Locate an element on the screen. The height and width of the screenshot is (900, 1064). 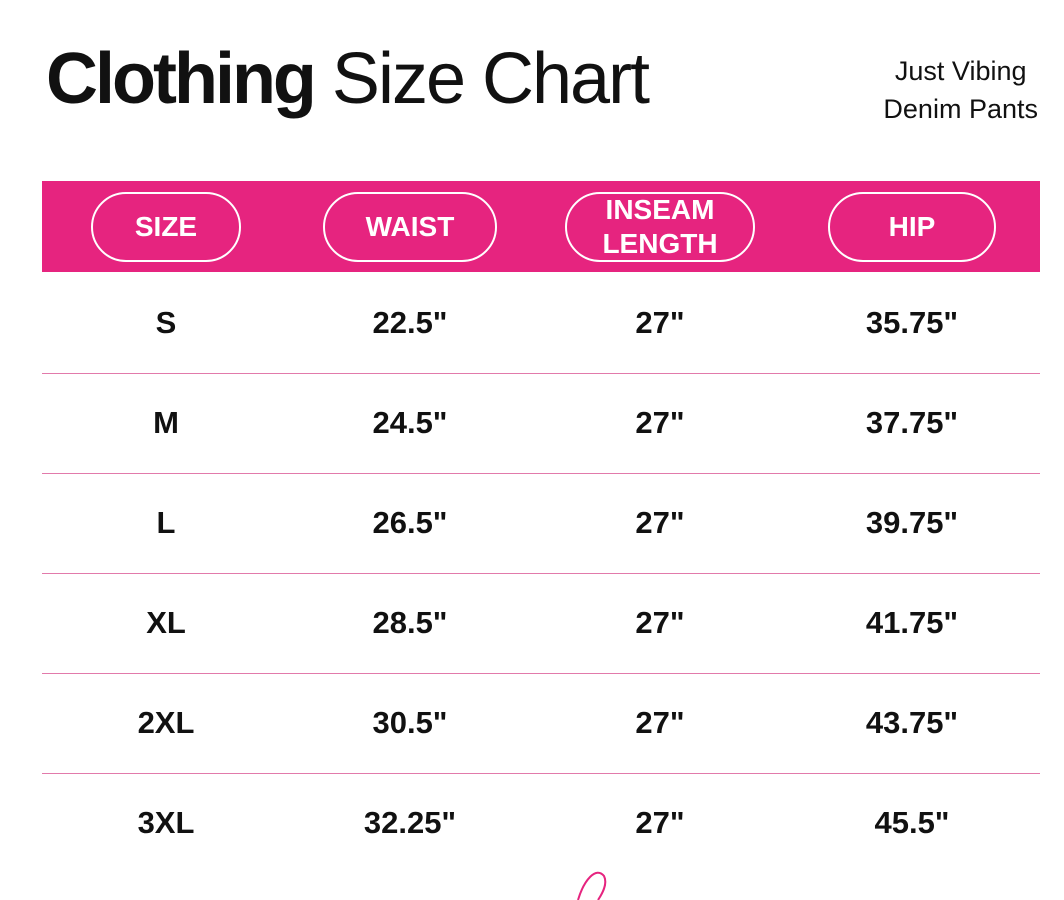
subtitle: Just Vibing Denim Pants is located at coordinates (960, 90).